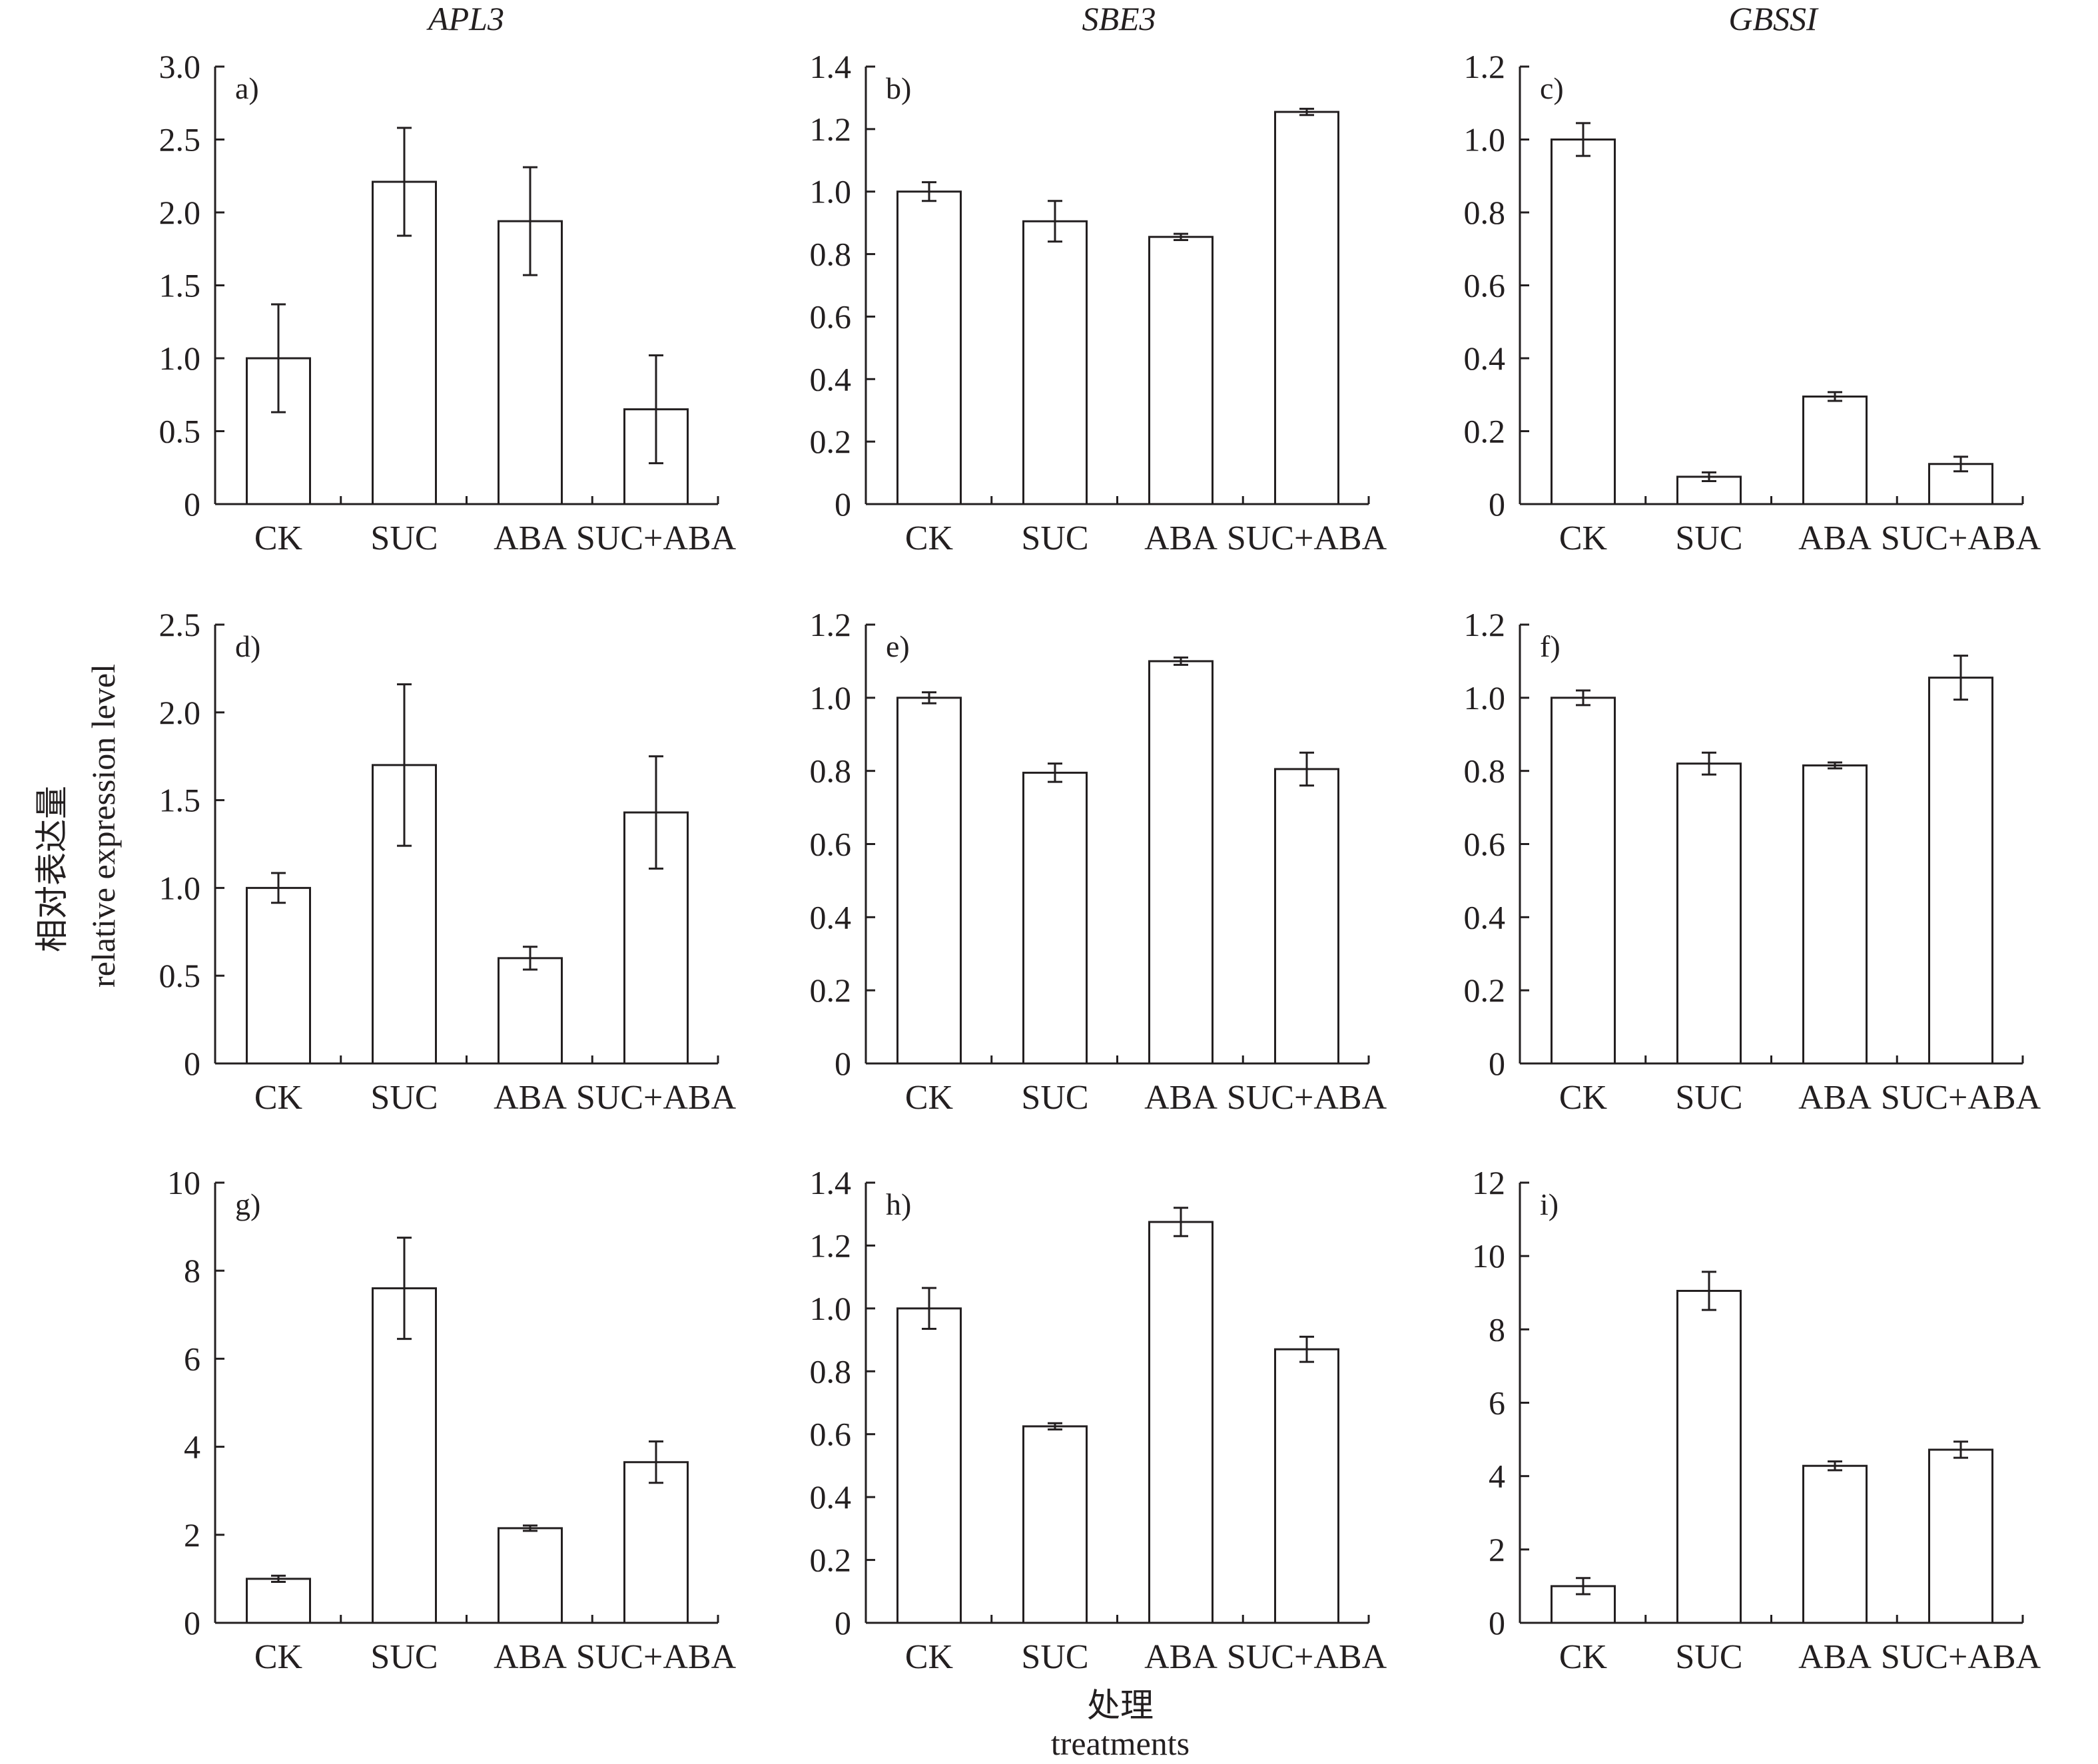 The width and height of the screenshot is (2098, 1764). Describe the element at coordinates (898, 1204) in the screenshot. I see `panel-label: h)` at that location.